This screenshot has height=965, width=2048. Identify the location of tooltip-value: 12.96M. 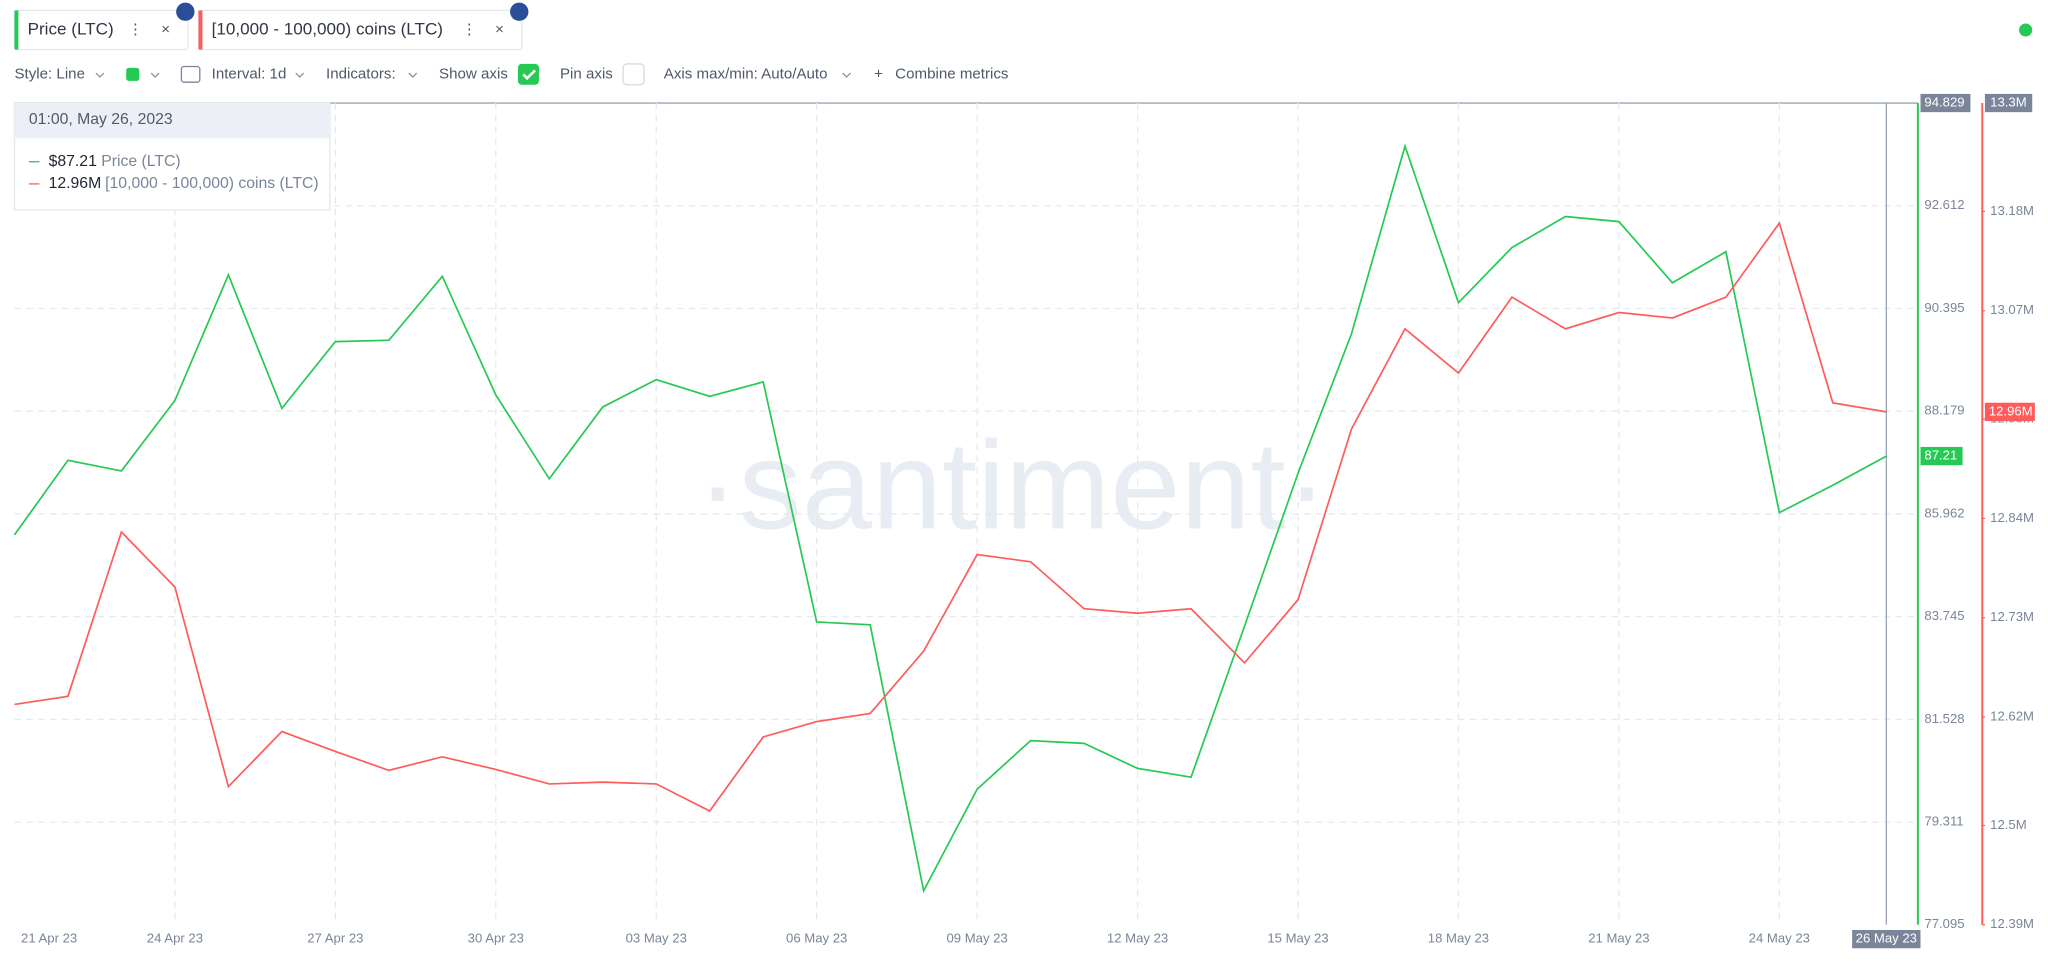
(75, 183).